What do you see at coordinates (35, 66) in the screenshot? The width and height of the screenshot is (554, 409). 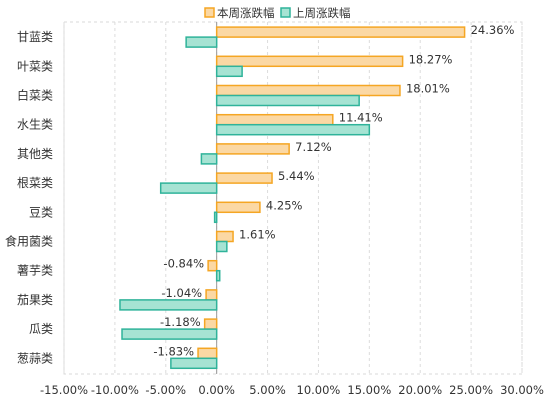 I see `category-label: 叶菜类` at bounding box center [35, 66].